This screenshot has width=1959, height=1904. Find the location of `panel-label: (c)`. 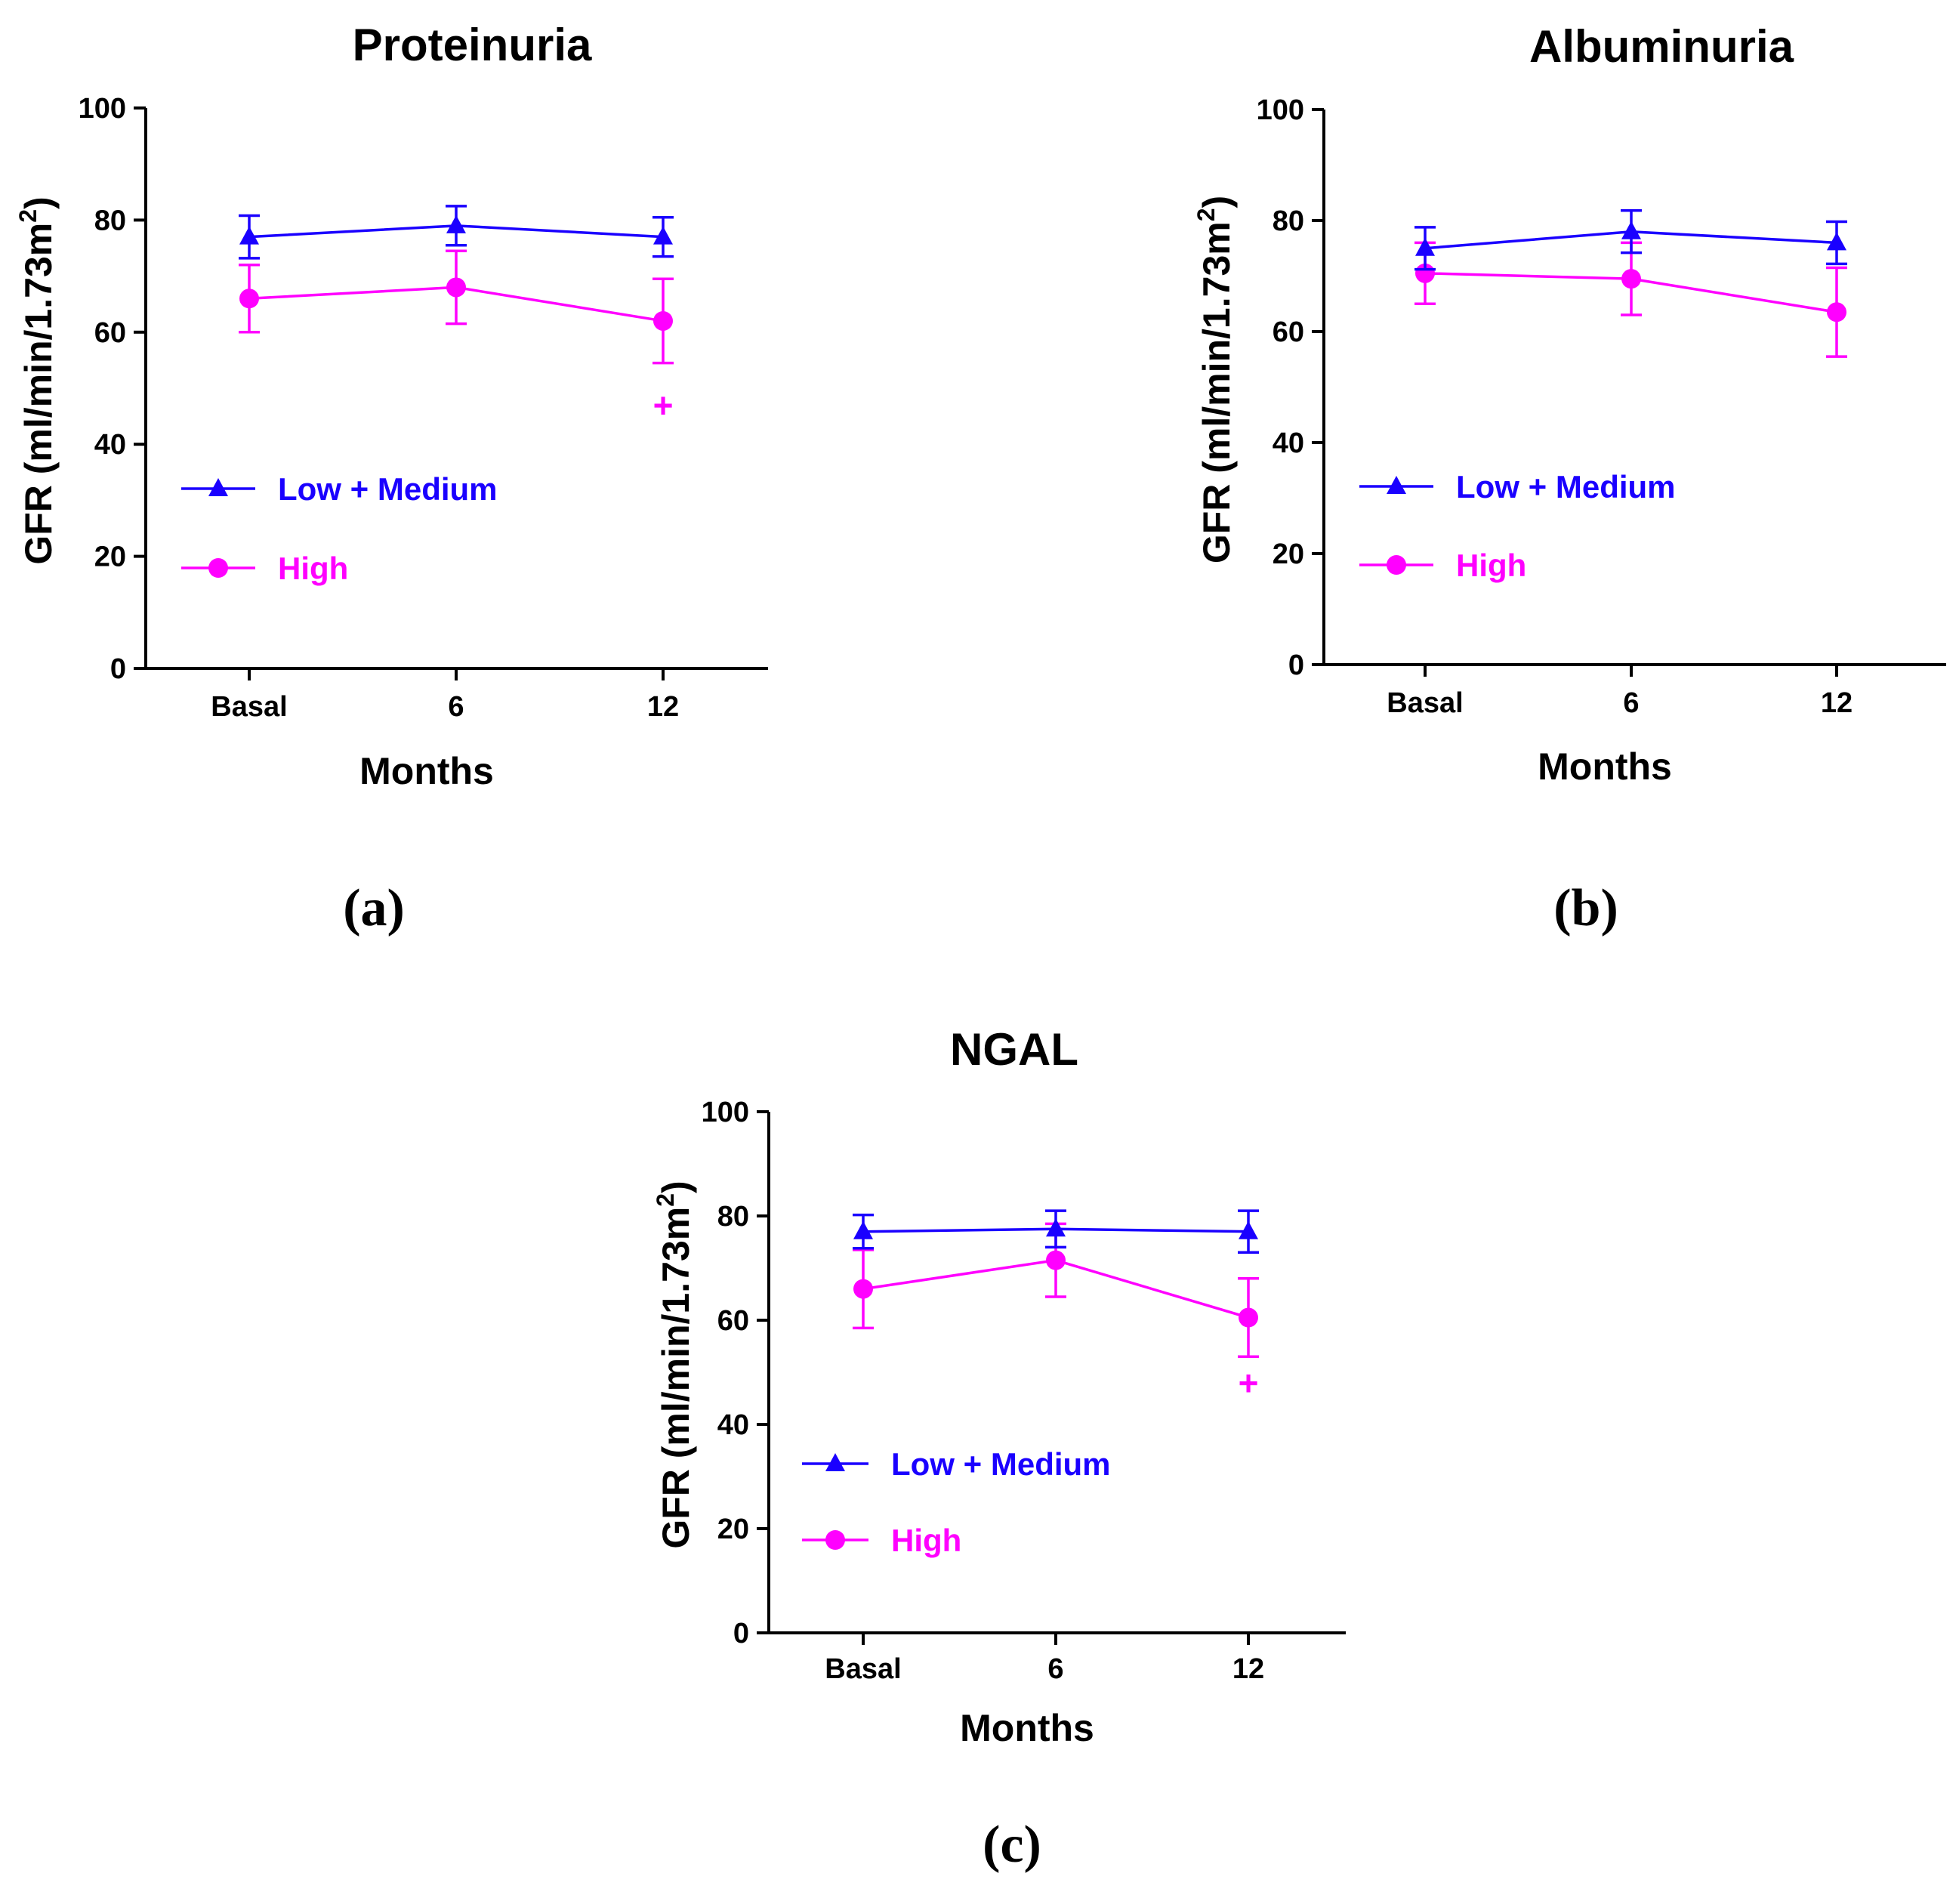

panel-label: (c) is located at coordinates (1012, 1845).